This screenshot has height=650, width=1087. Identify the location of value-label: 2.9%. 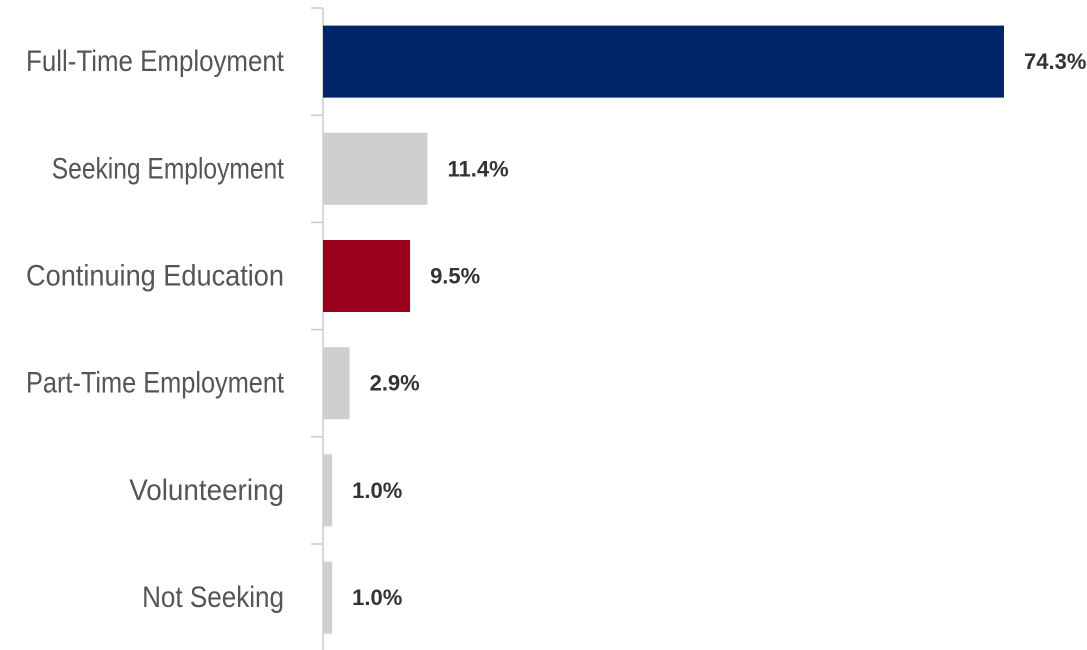
(395, 383).